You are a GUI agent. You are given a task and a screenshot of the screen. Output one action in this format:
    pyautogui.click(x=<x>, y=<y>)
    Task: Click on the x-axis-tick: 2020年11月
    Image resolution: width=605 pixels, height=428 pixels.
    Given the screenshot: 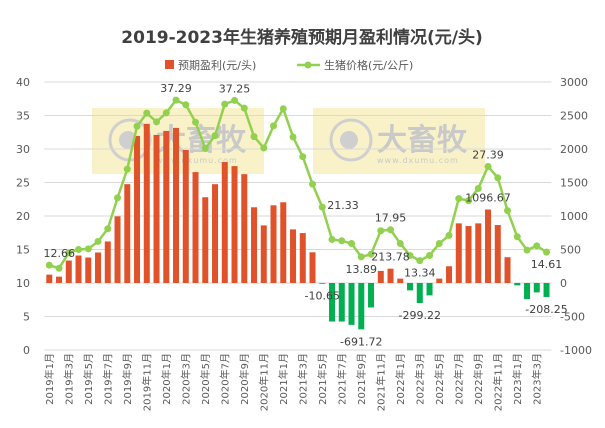 What is the action you would take?
    pyautogui.click(x=263, y=382)
    